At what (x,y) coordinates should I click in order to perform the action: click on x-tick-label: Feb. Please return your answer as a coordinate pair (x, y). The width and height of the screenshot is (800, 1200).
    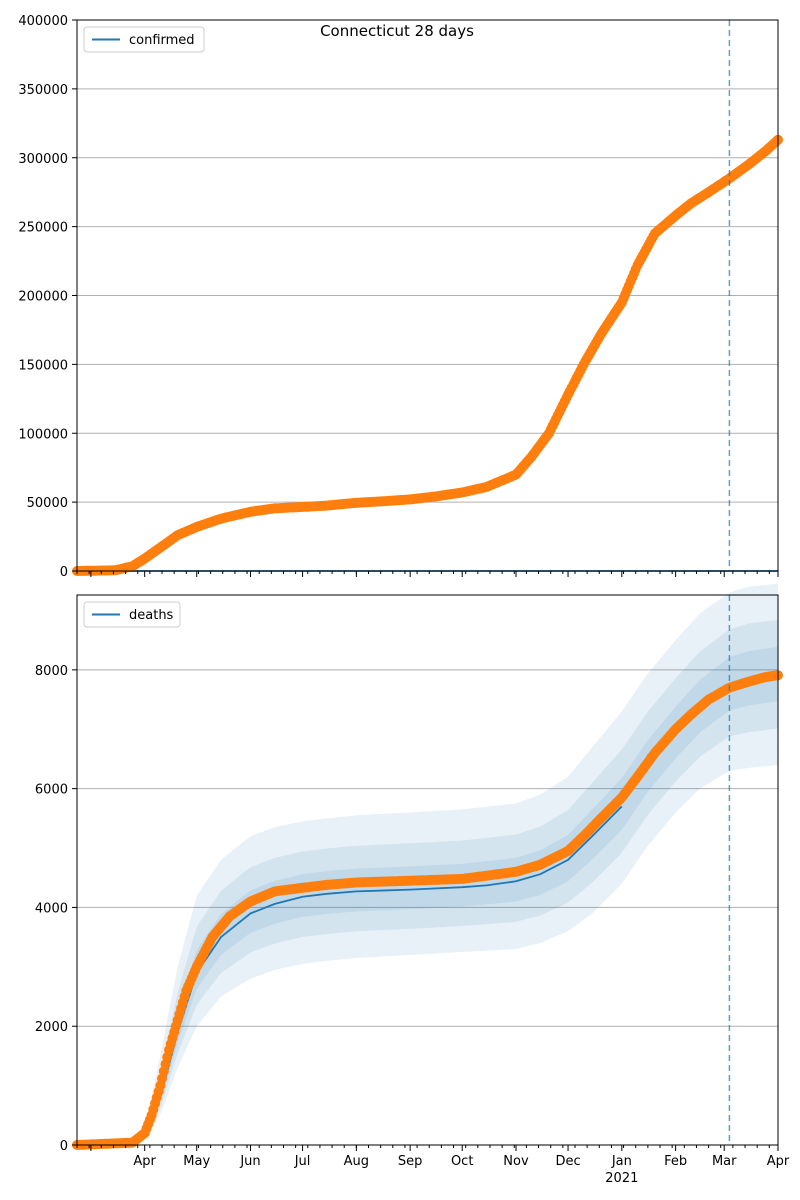
    Looking at the image, I should click on (675, 1161).